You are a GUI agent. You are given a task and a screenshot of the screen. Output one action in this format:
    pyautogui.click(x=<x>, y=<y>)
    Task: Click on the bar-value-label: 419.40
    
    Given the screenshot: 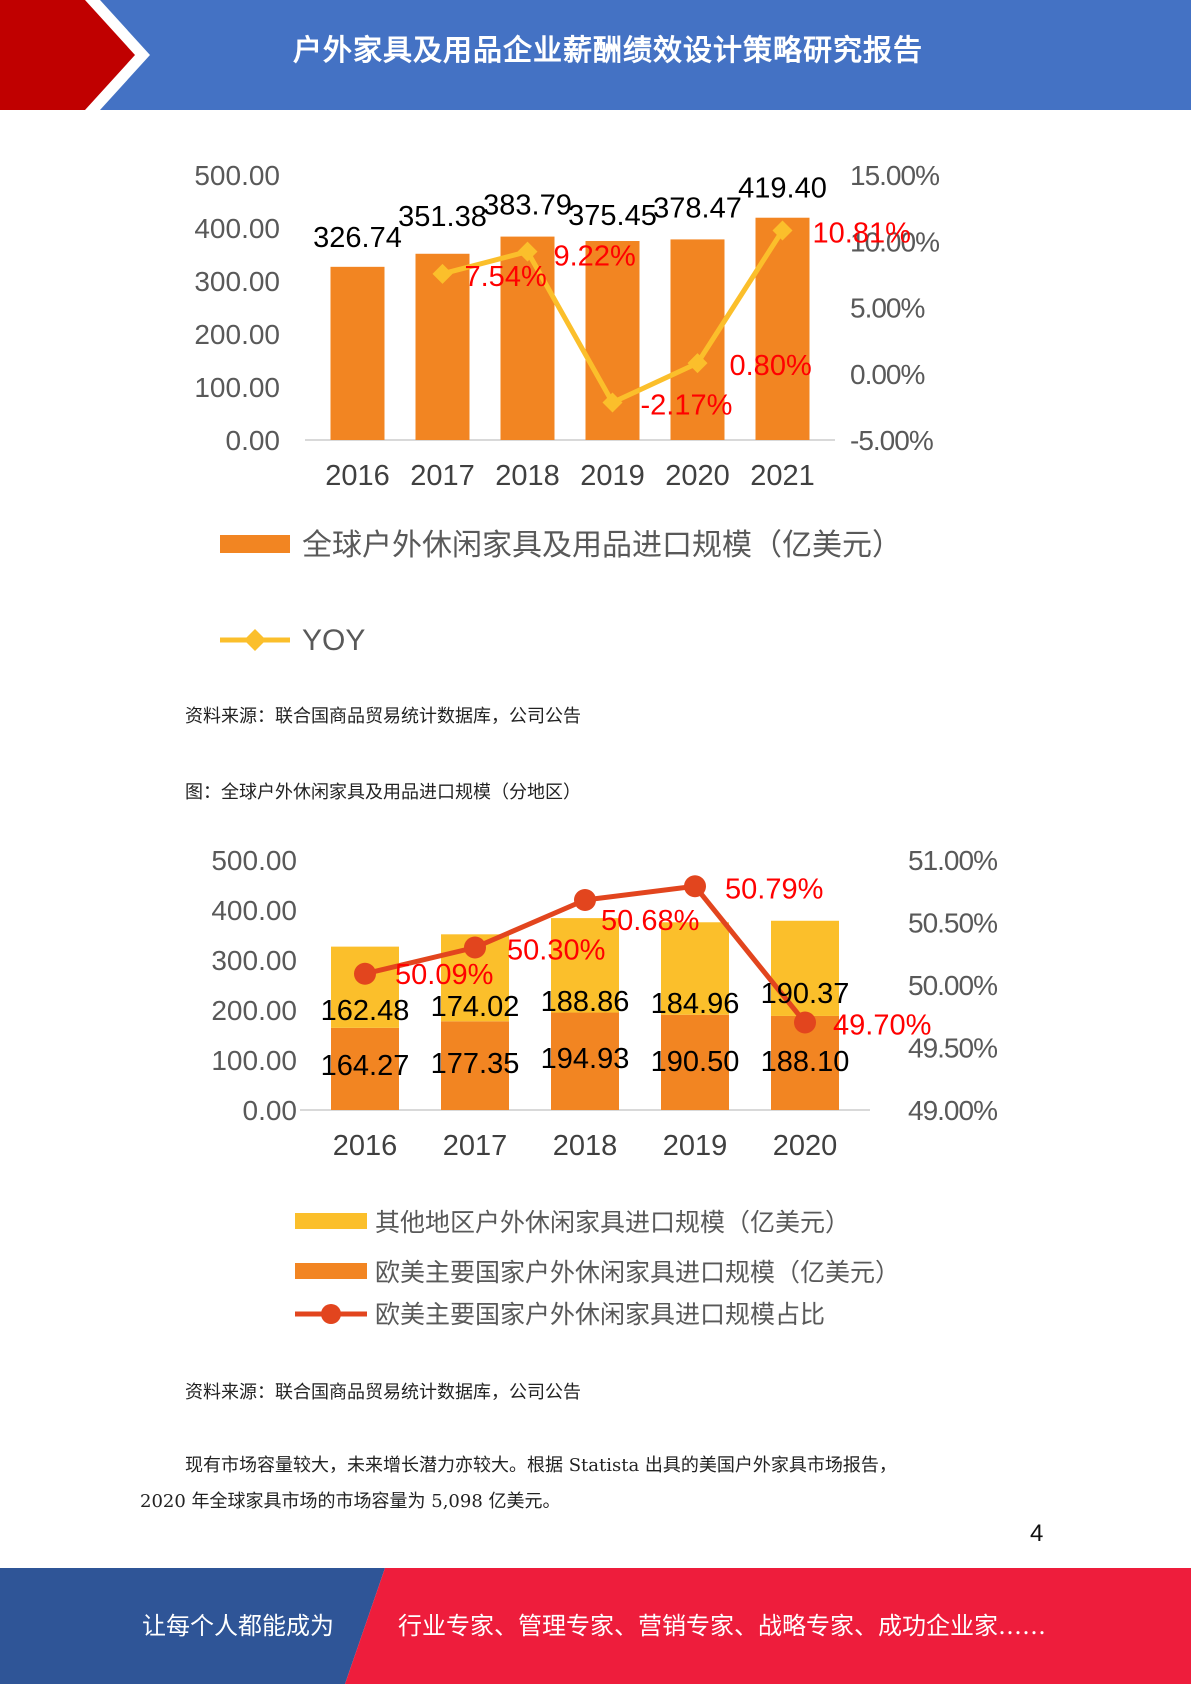 What is the action you would take?
    pyautogui.click(x=782, y=189)
    